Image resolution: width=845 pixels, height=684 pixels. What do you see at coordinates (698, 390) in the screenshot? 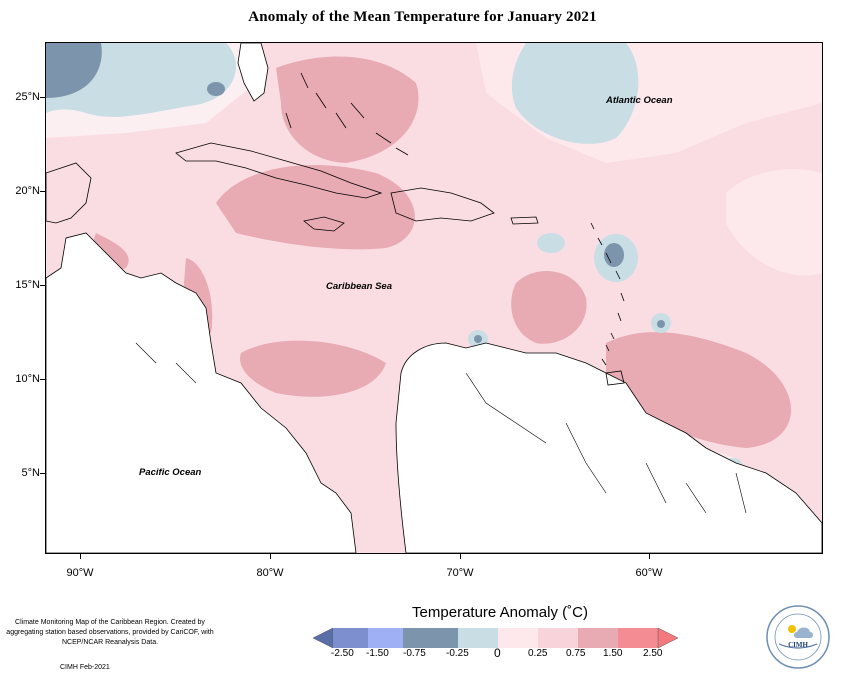
I see `warm-anomaly-east` at bounding box center [698, 390].